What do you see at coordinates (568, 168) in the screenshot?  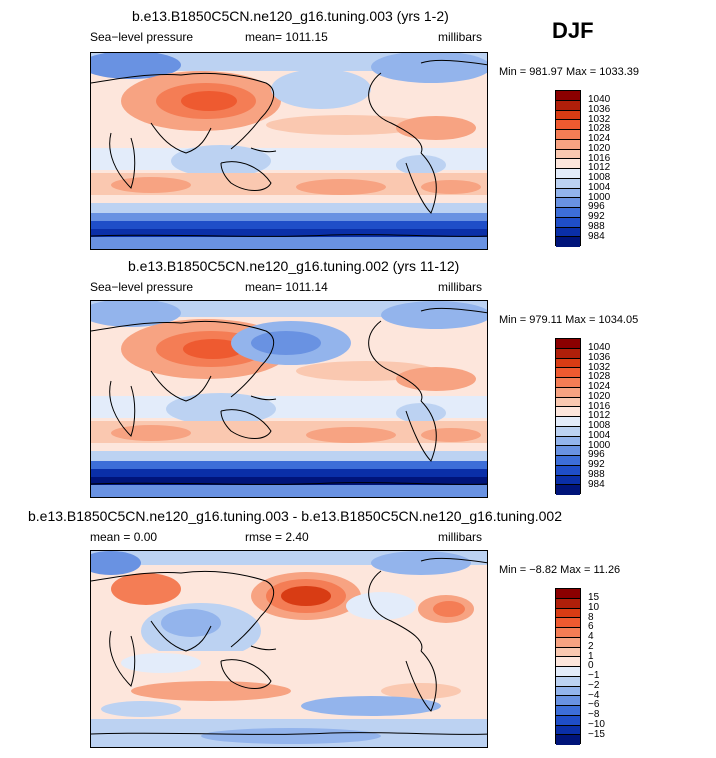 I see `panel-1-colorbar` at bounding box center [568, 168].